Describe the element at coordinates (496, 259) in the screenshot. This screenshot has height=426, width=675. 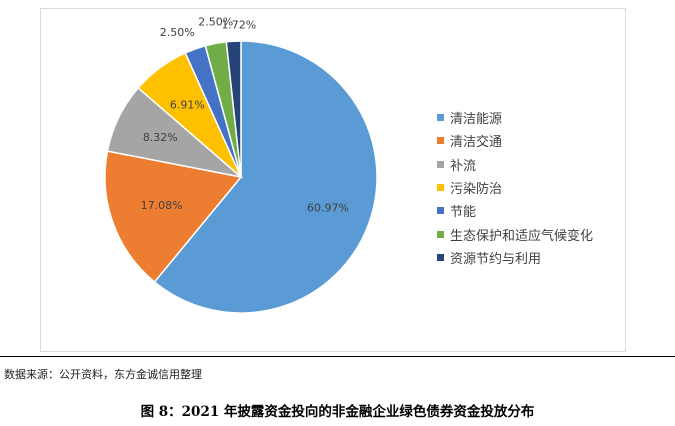
I see `legend-label: 资源节约与利用` at that location.